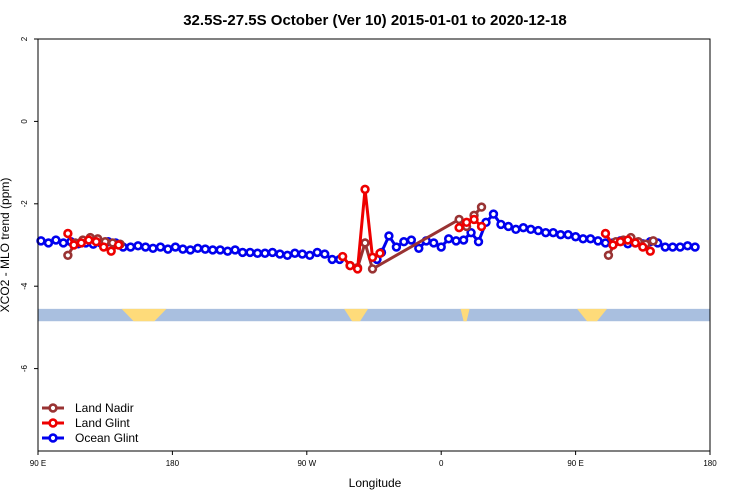  I want to click on y-axis-label: XCO2 - MLO trend (ppm), so click(6, 245).